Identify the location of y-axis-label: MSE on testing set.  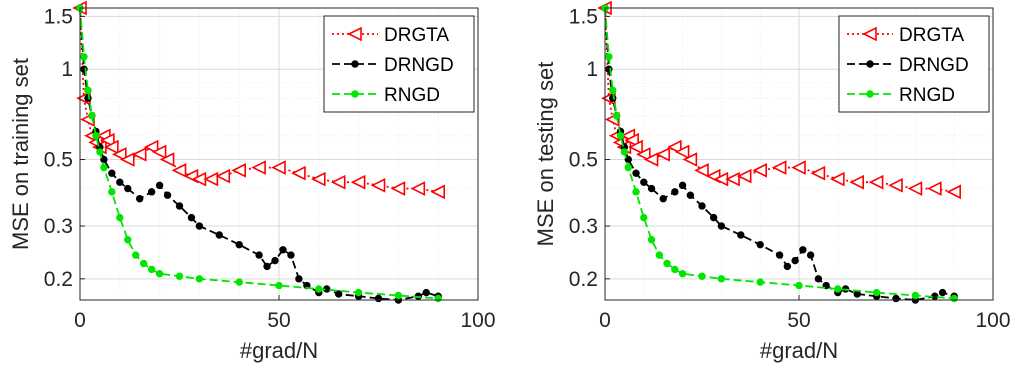
(545, 154).